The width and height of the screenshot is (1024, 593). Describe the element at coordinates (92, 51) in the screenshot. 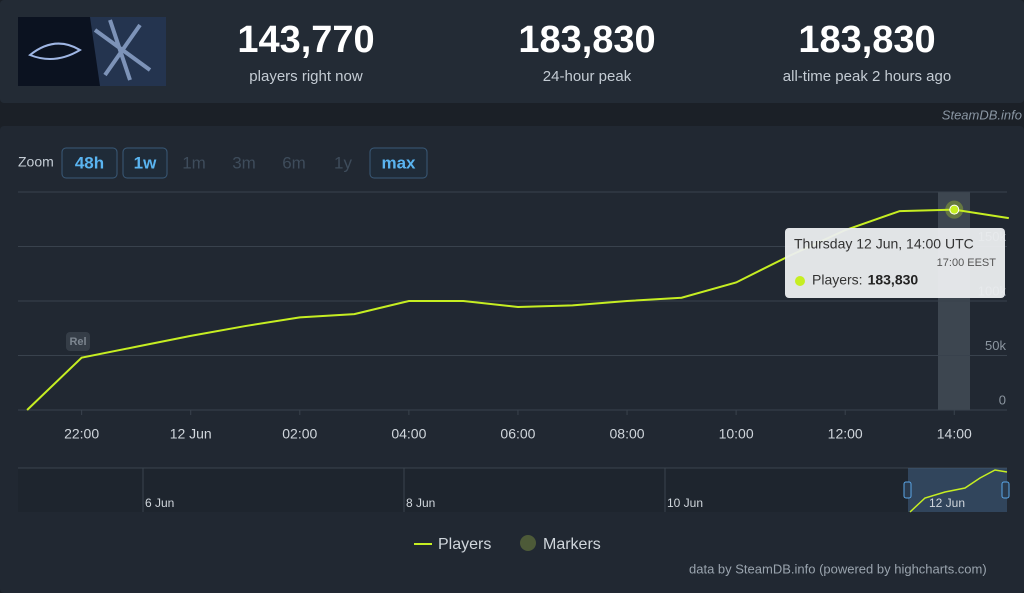

I see `game-image` at that location.